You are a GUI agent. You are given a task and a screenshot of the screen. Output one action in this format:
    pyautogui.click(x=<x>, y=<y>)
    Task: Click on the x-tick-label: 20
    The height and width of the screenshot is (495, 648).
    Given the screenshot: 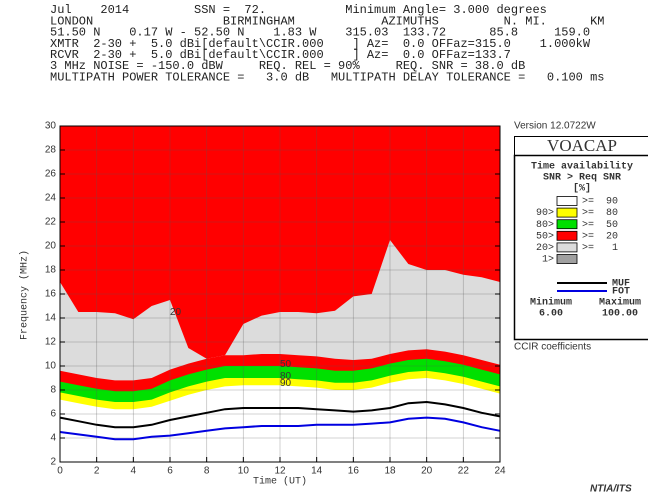 What is the action you would take?
    pyautogui.click(x=427, y=471)
    